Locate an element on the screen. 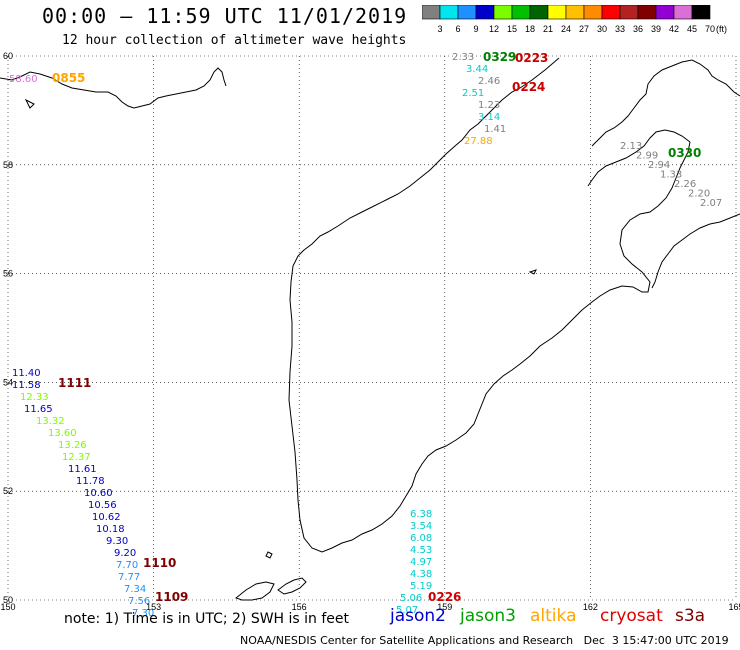 This screenshot has width=740, height=650. swh-reading: 2.26 is located at coordinates (685, 184).